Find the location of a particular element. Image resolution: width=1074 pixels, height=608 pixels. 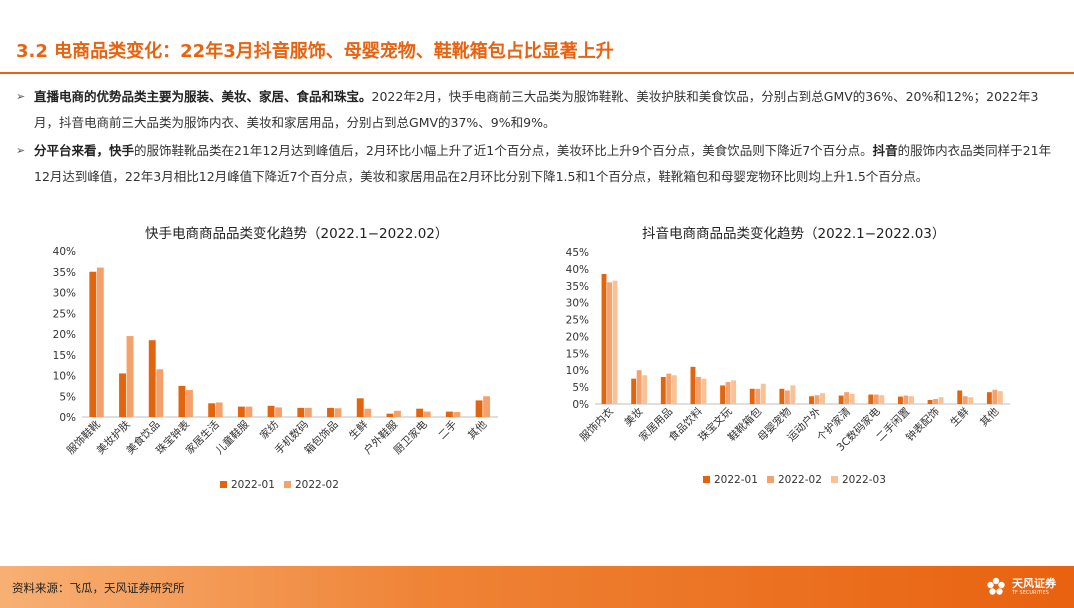

bullet-1-bold: 直播电商的优势品类主要为服装、美妆、家居、食品和珠宝。 is located at coordinates (203, 96).